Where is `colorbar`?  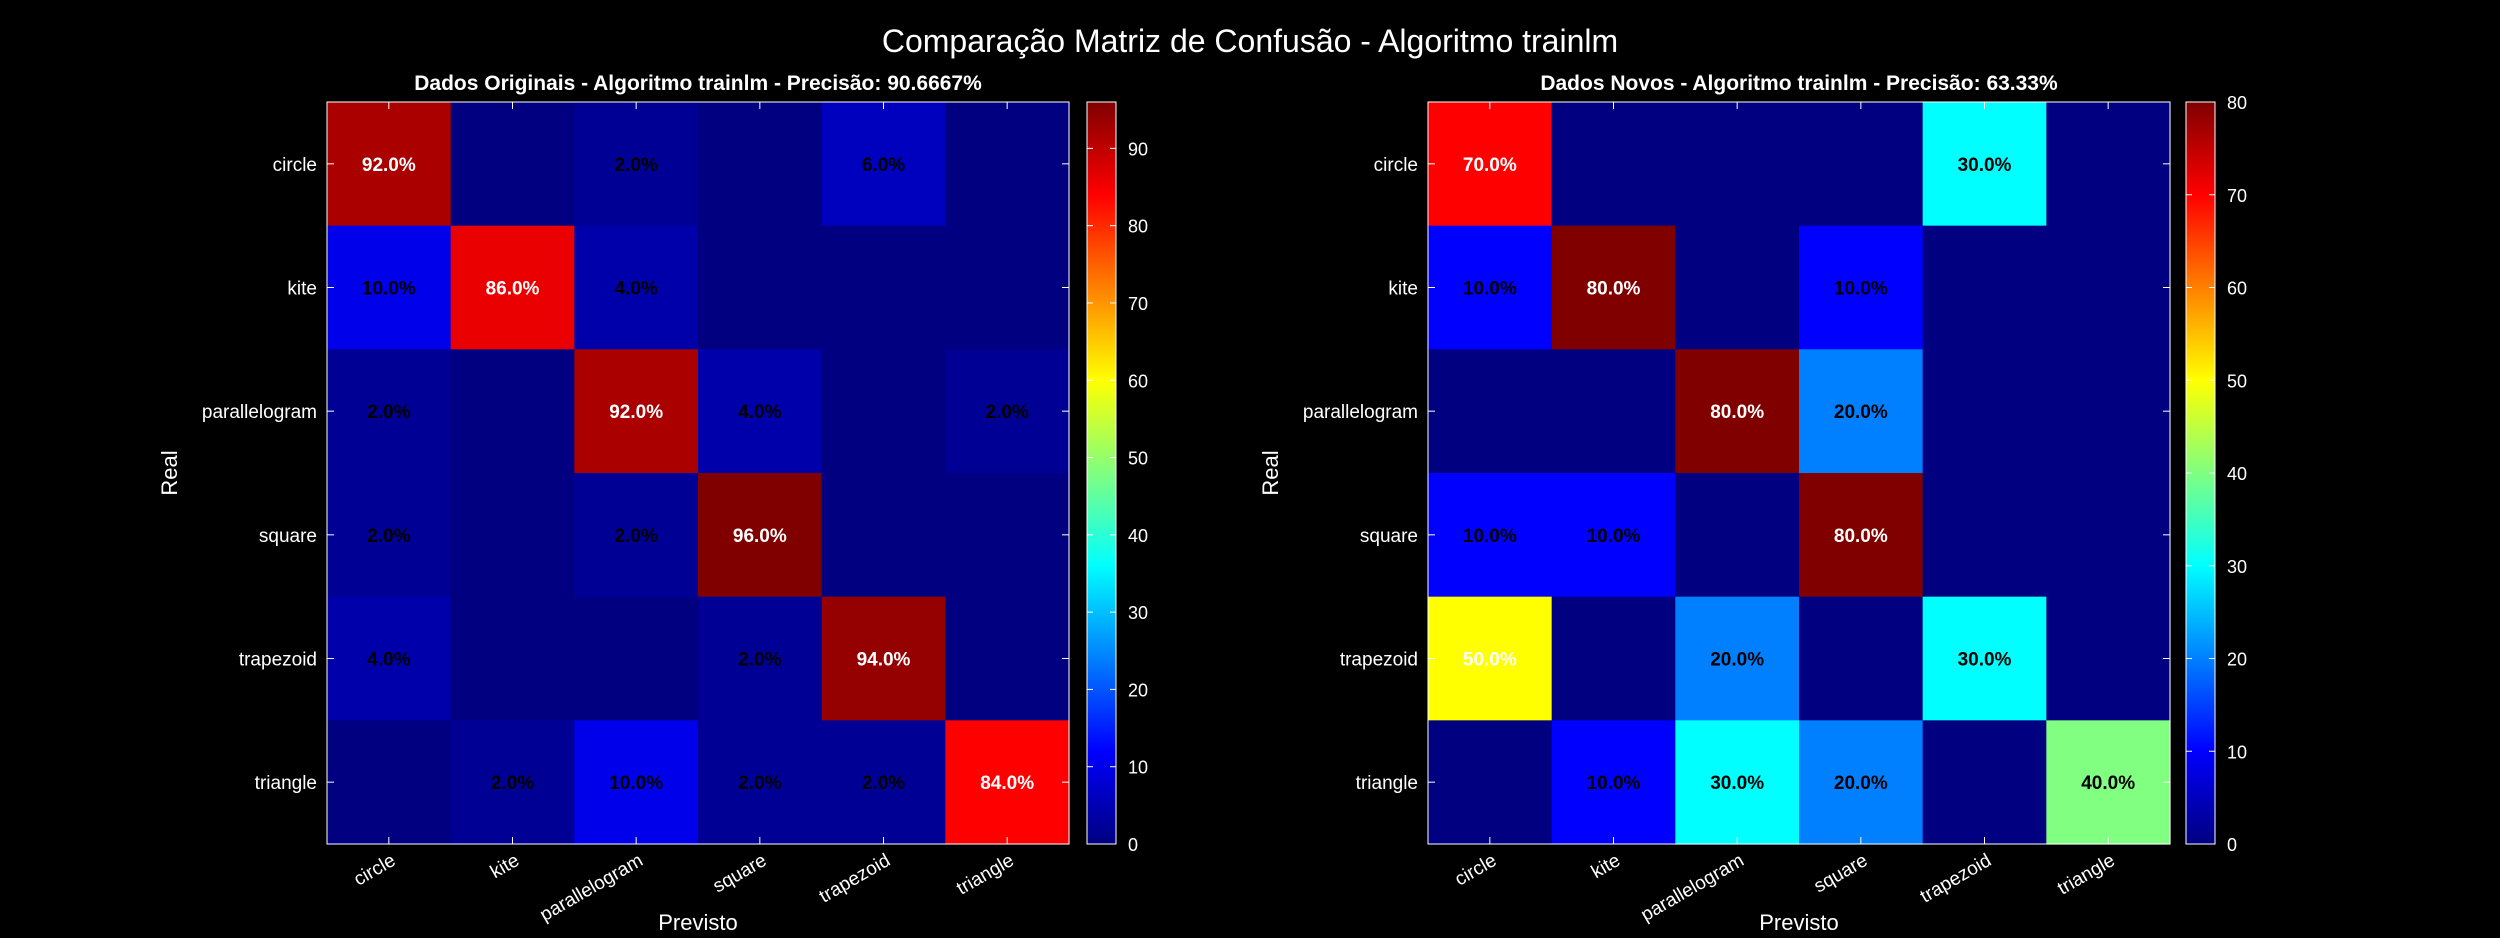 colorbar is located at coordinates (1101, 473).